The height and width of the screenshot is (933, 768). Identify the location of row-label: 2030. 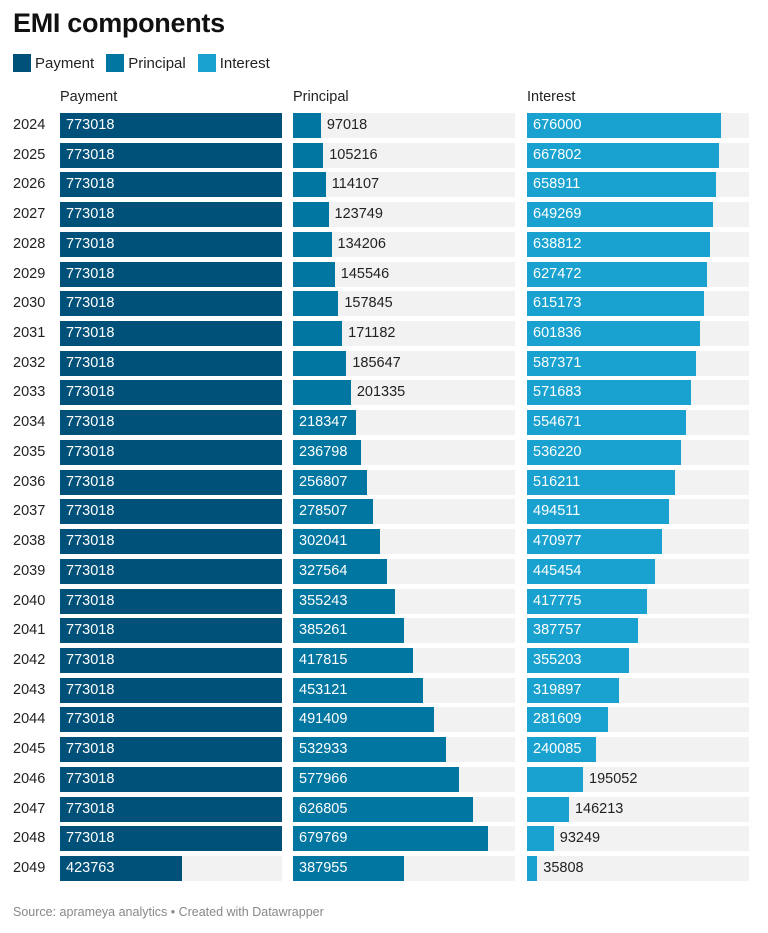
(29, 303).